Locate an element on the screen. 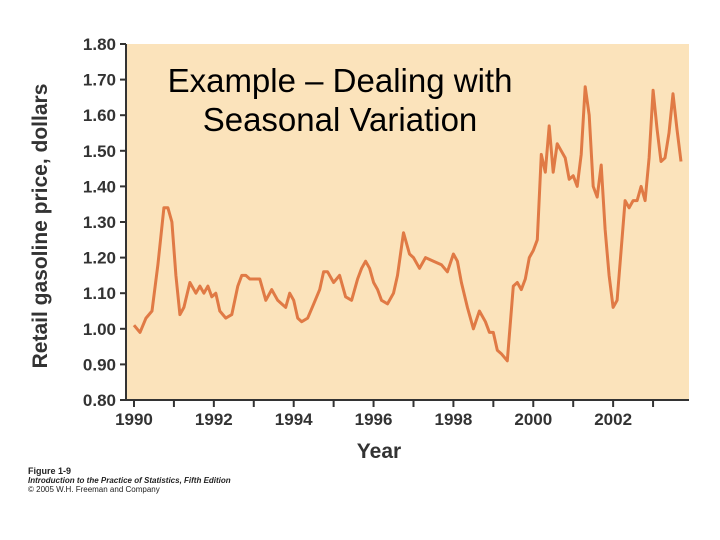 The height and width of the screenshot is (540, 720). y-tick-label: 1.70 is located at coordinates (99, 80).